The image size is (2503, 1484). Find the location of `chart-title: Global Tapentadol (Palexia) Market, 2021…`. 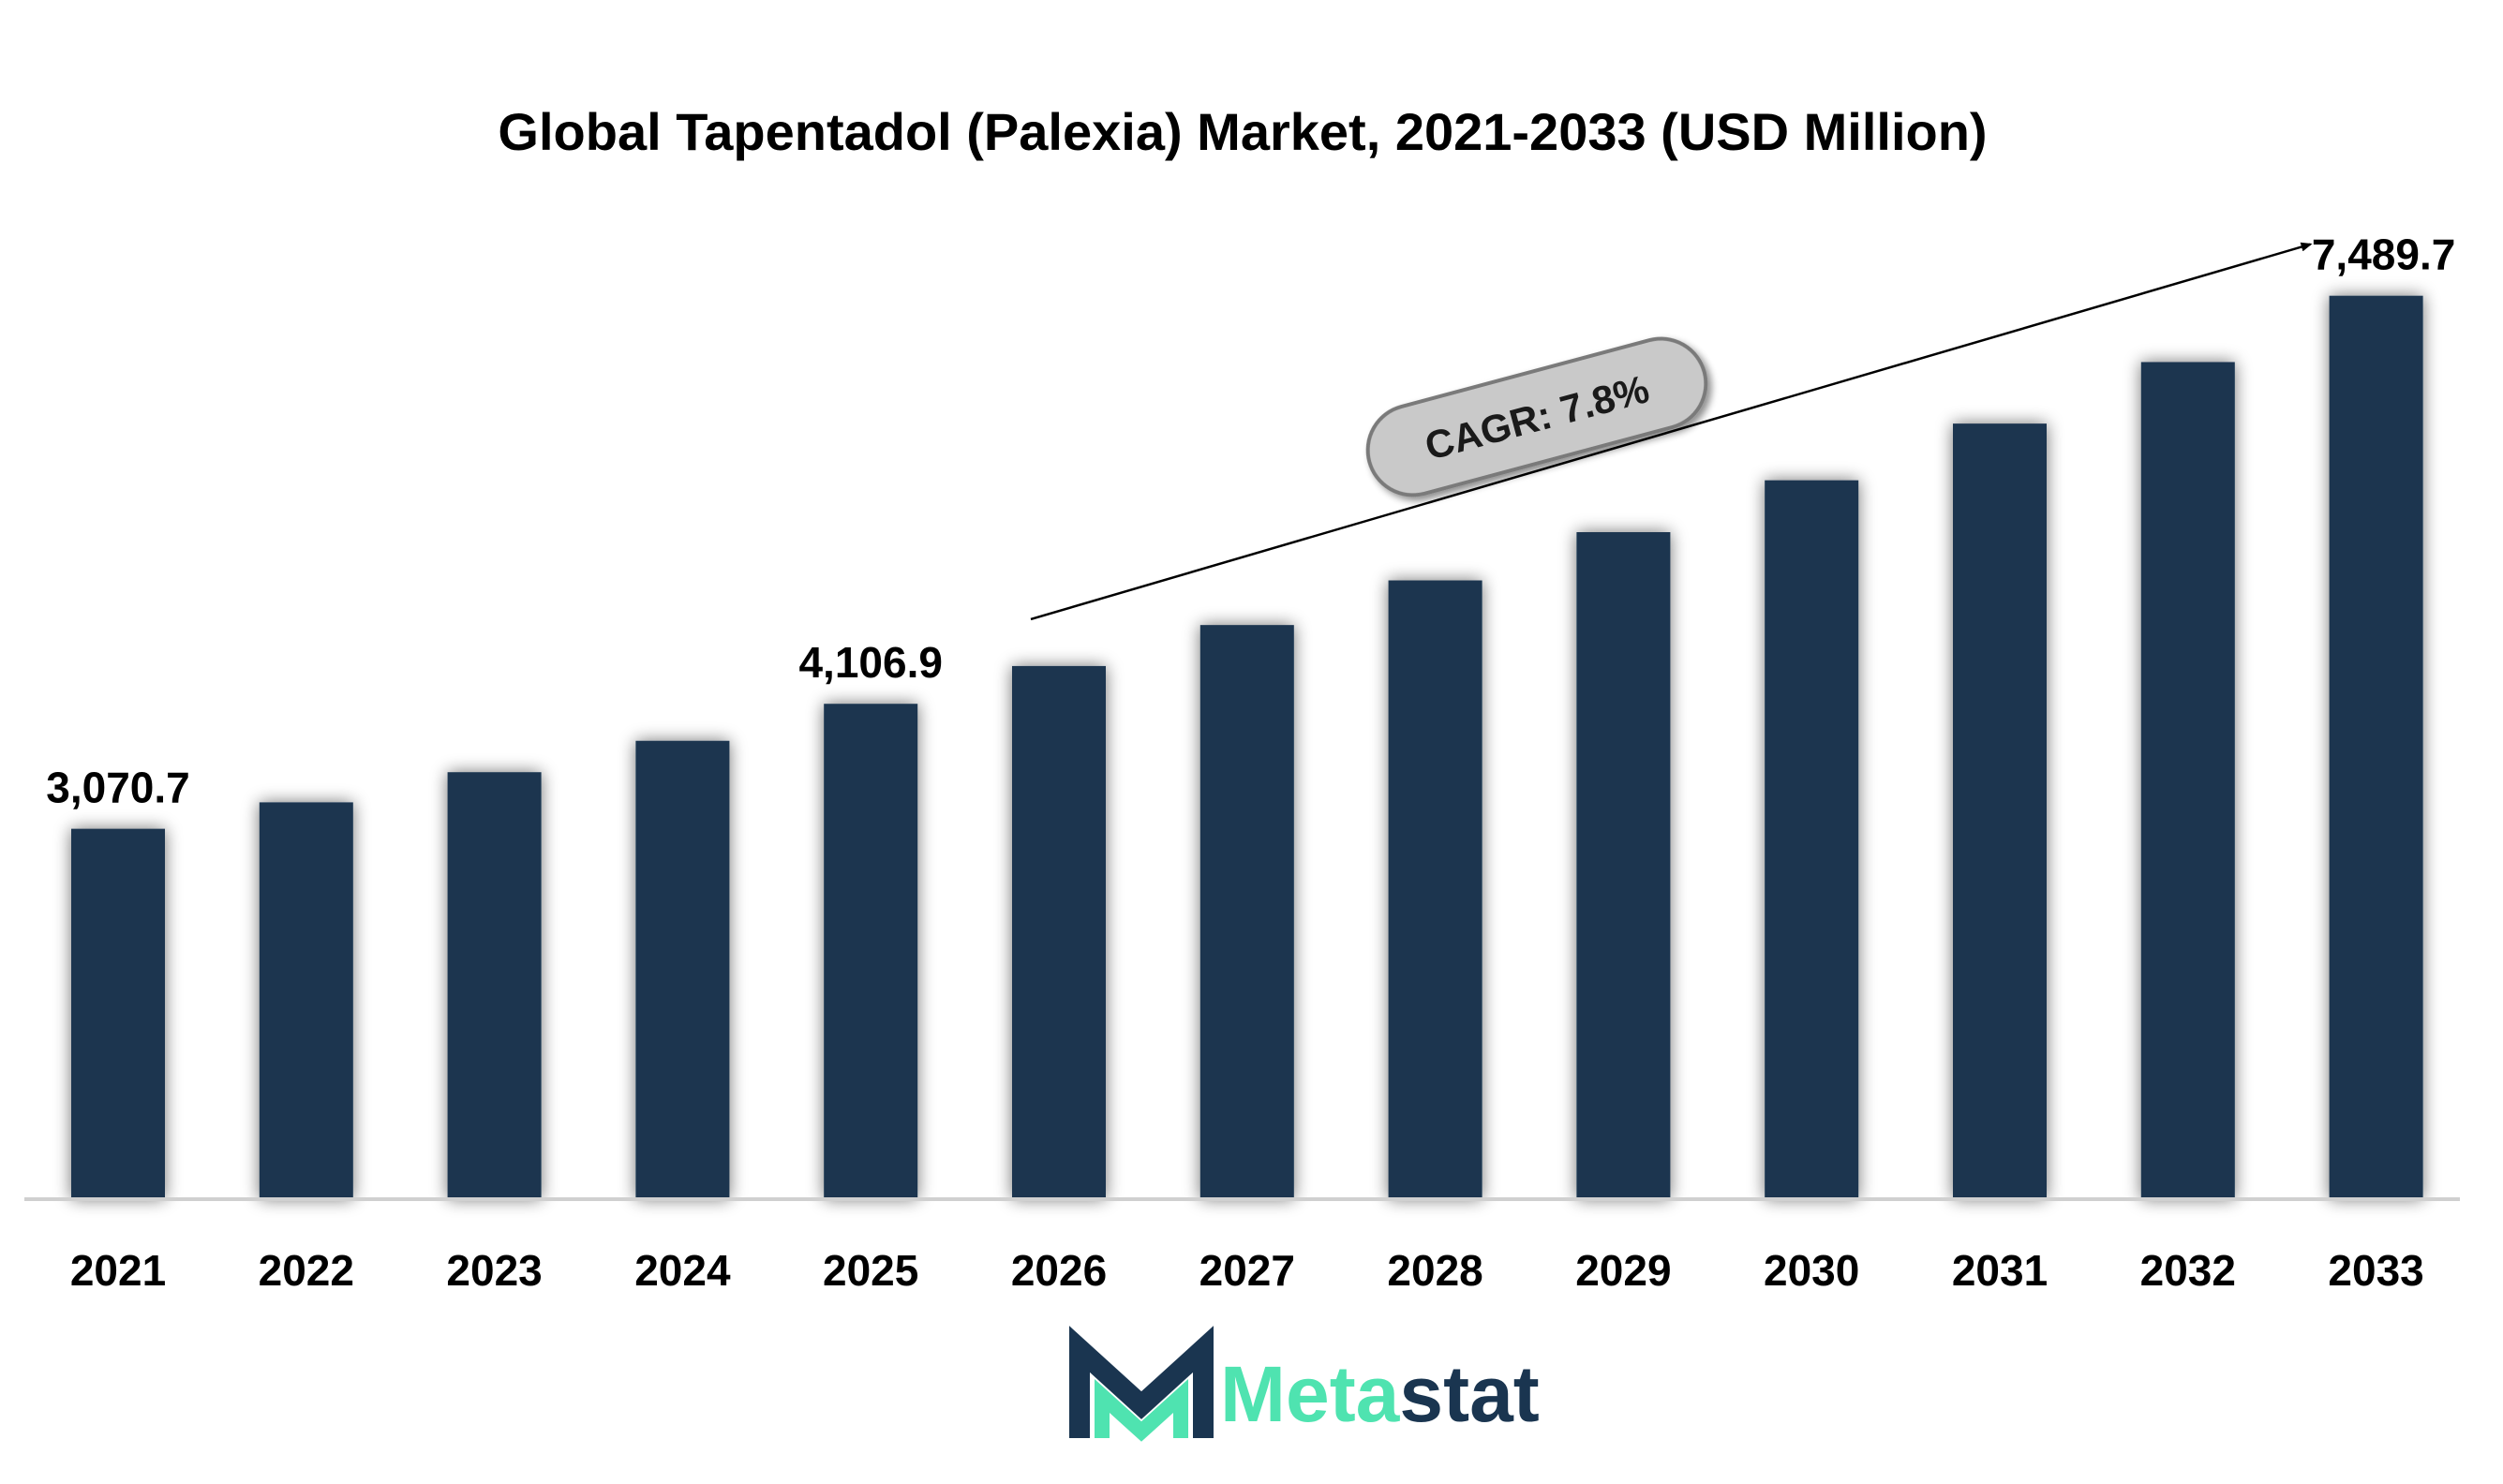

chart-title: Global Tapentadol (Palexia) Market, 2021… is located at coordinates (1243, 131).